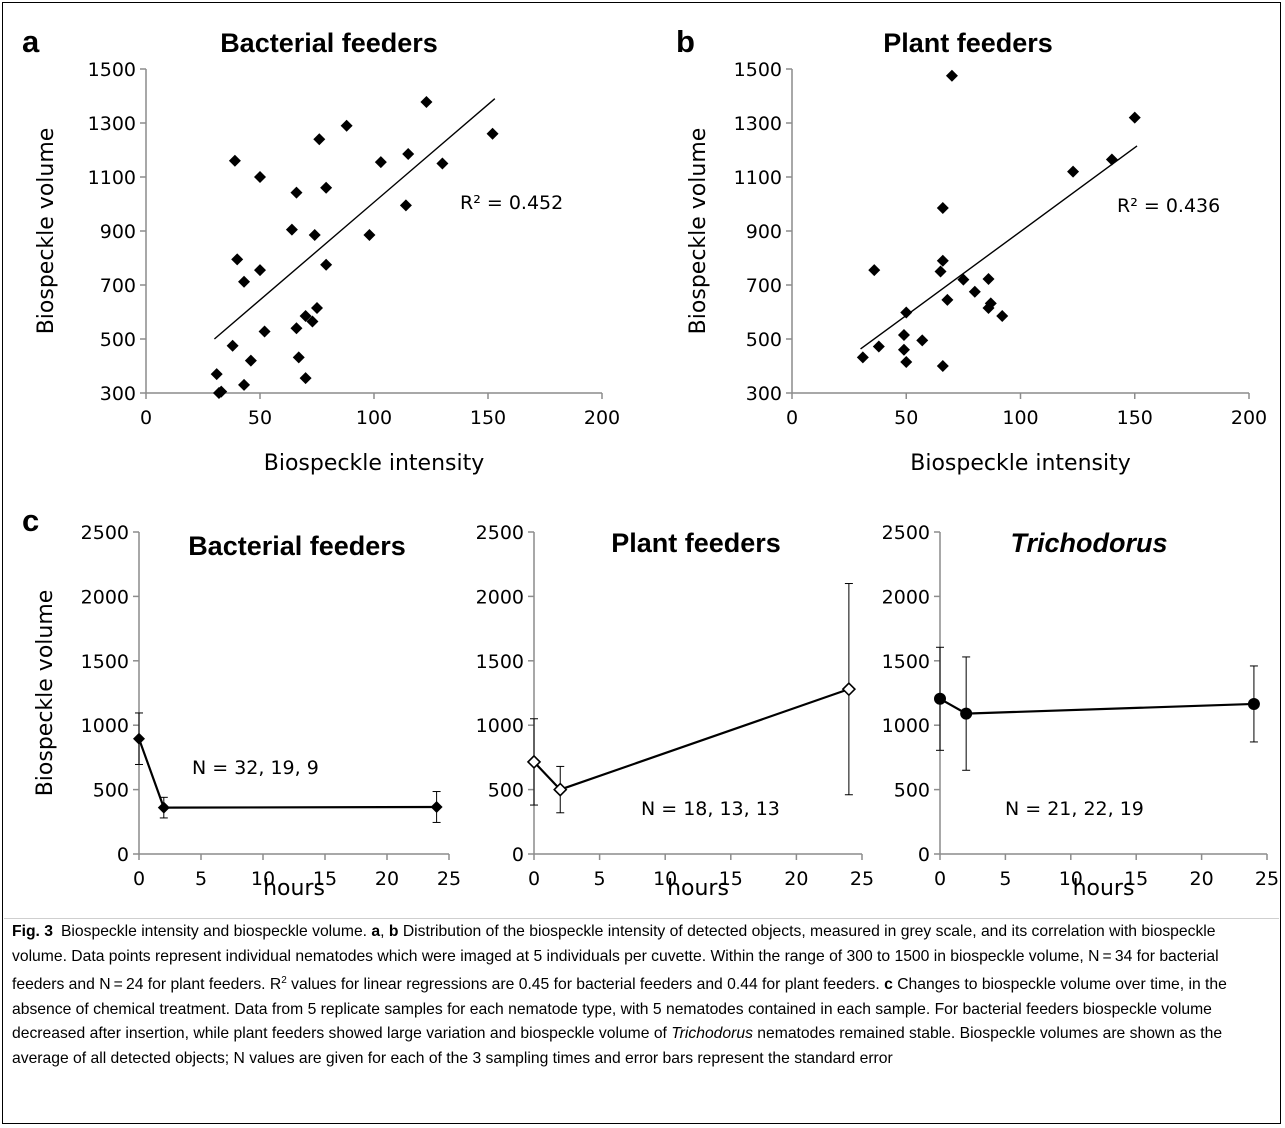  Describe the element at coordinates (30, 520) in the screenshot. I see `panel-letter-c: c` at that location.